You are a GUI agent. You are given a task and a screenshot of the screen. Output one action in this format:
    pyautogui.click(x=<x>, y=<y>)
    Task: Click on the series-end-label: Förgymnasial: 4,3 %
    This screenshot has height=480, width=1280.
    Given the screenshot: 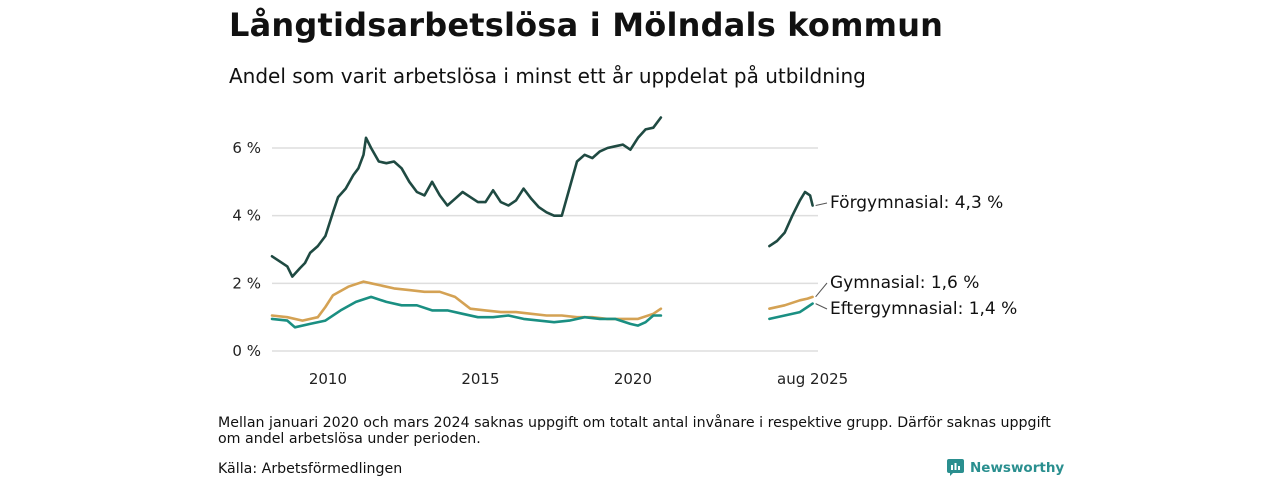 What is the action you would take?
    pyautogui.click(x=916, y=203)
    